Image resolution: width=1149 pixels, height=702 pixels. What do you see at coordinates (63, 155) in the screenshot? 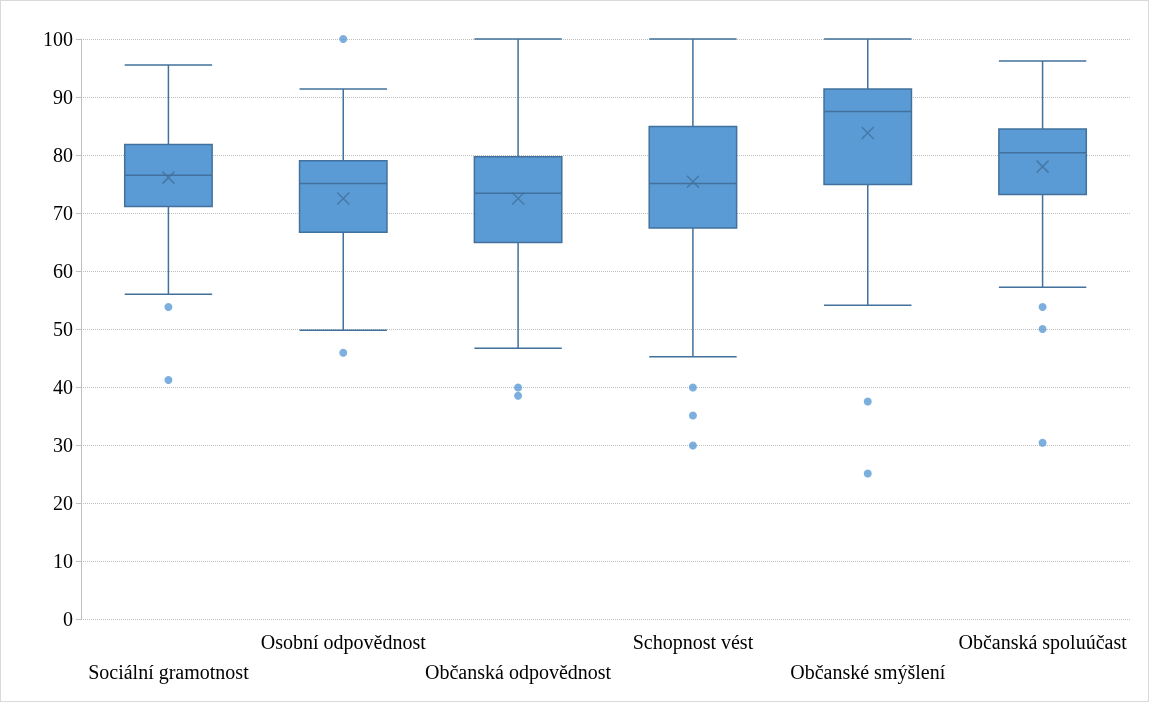
I see `y-tick-label: 80` at bounding box center [63, 155].